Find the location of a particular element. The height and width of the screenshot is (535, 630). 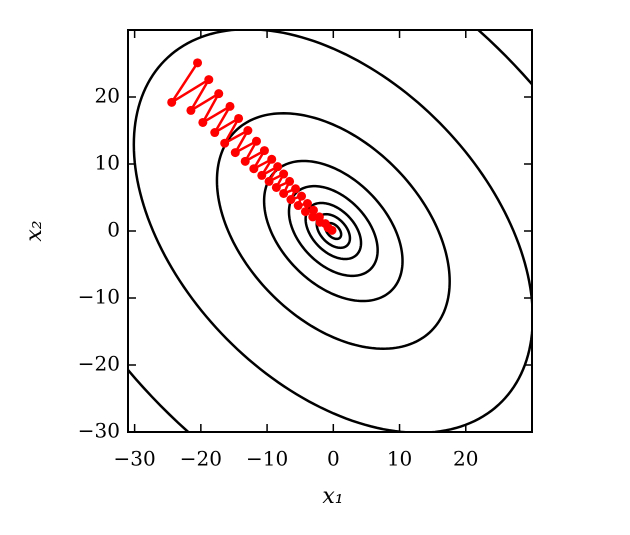

y-tick-label: 10 is located at coordinates (107, 163).